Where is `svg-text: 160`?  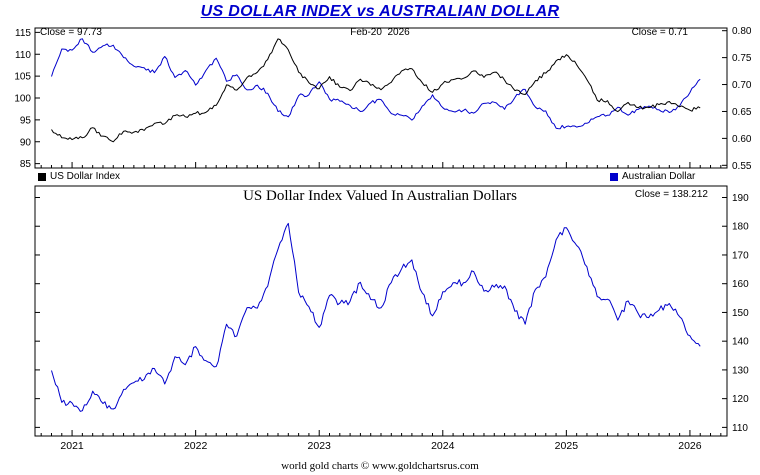 svg-text: 160 is located at coordinates (740, 284).